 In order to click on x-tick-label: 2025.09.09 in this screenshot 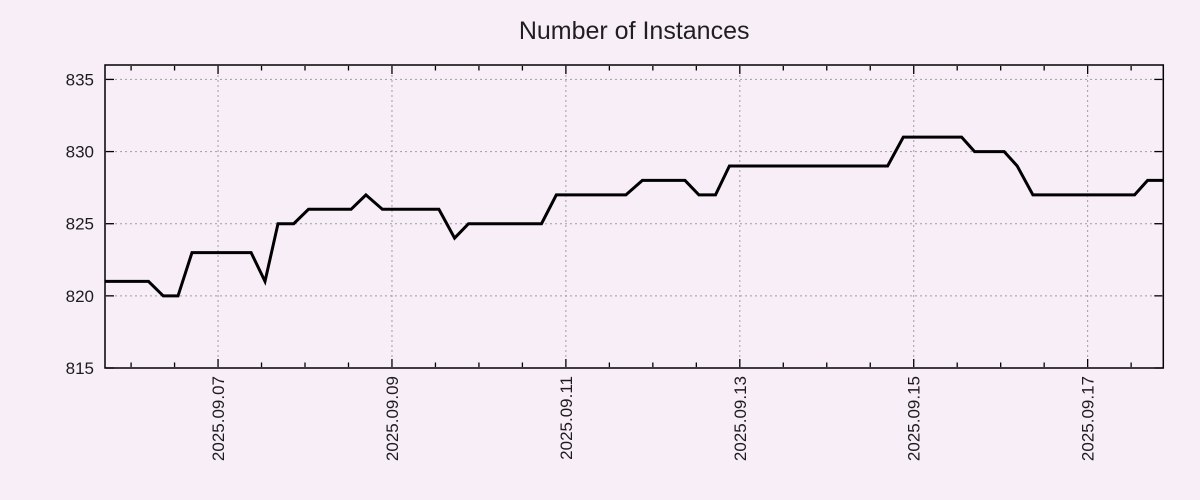, I will do `click(392, 418)`.